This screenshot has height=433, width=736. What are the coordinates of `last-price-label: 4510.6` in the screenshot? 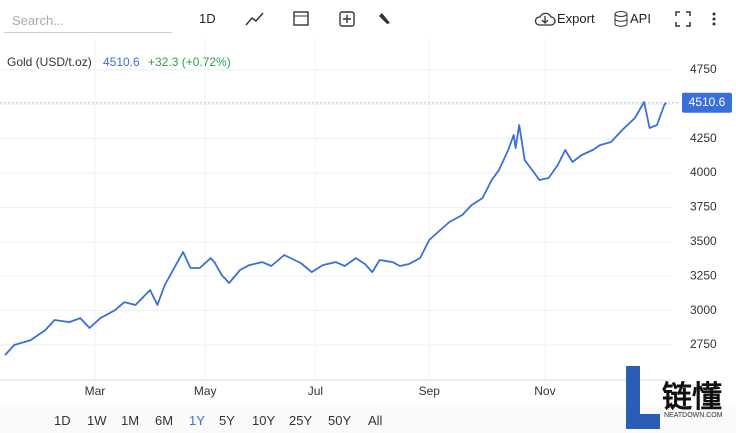 It's located at (707, 102).